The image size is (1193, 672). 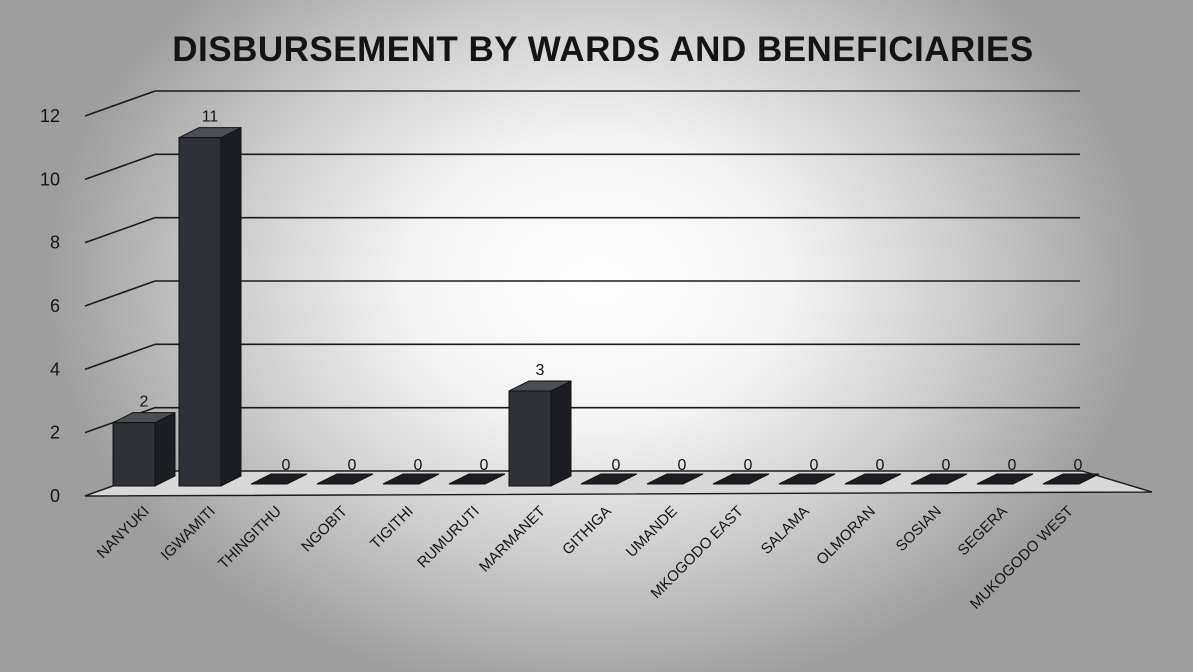 What do you see at coordinates (144, 402) in the screenshot?
I see `data-label: 2` at bounding box center [144, 402].